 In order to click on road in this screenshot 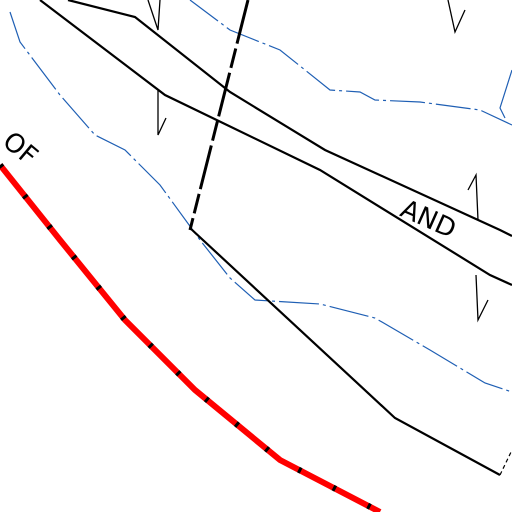, I will do `click(505, 462)`.